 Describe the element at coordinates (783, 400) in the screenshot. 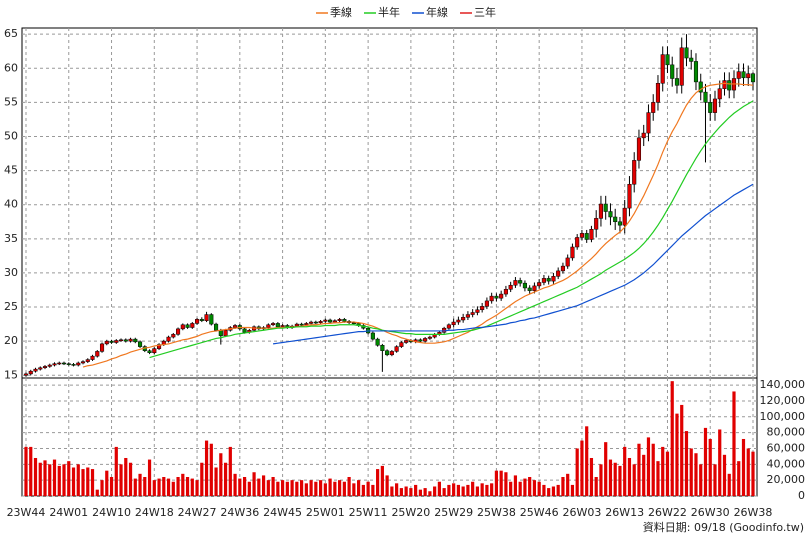

I see `y2-tick-label: 120,000` at that location.